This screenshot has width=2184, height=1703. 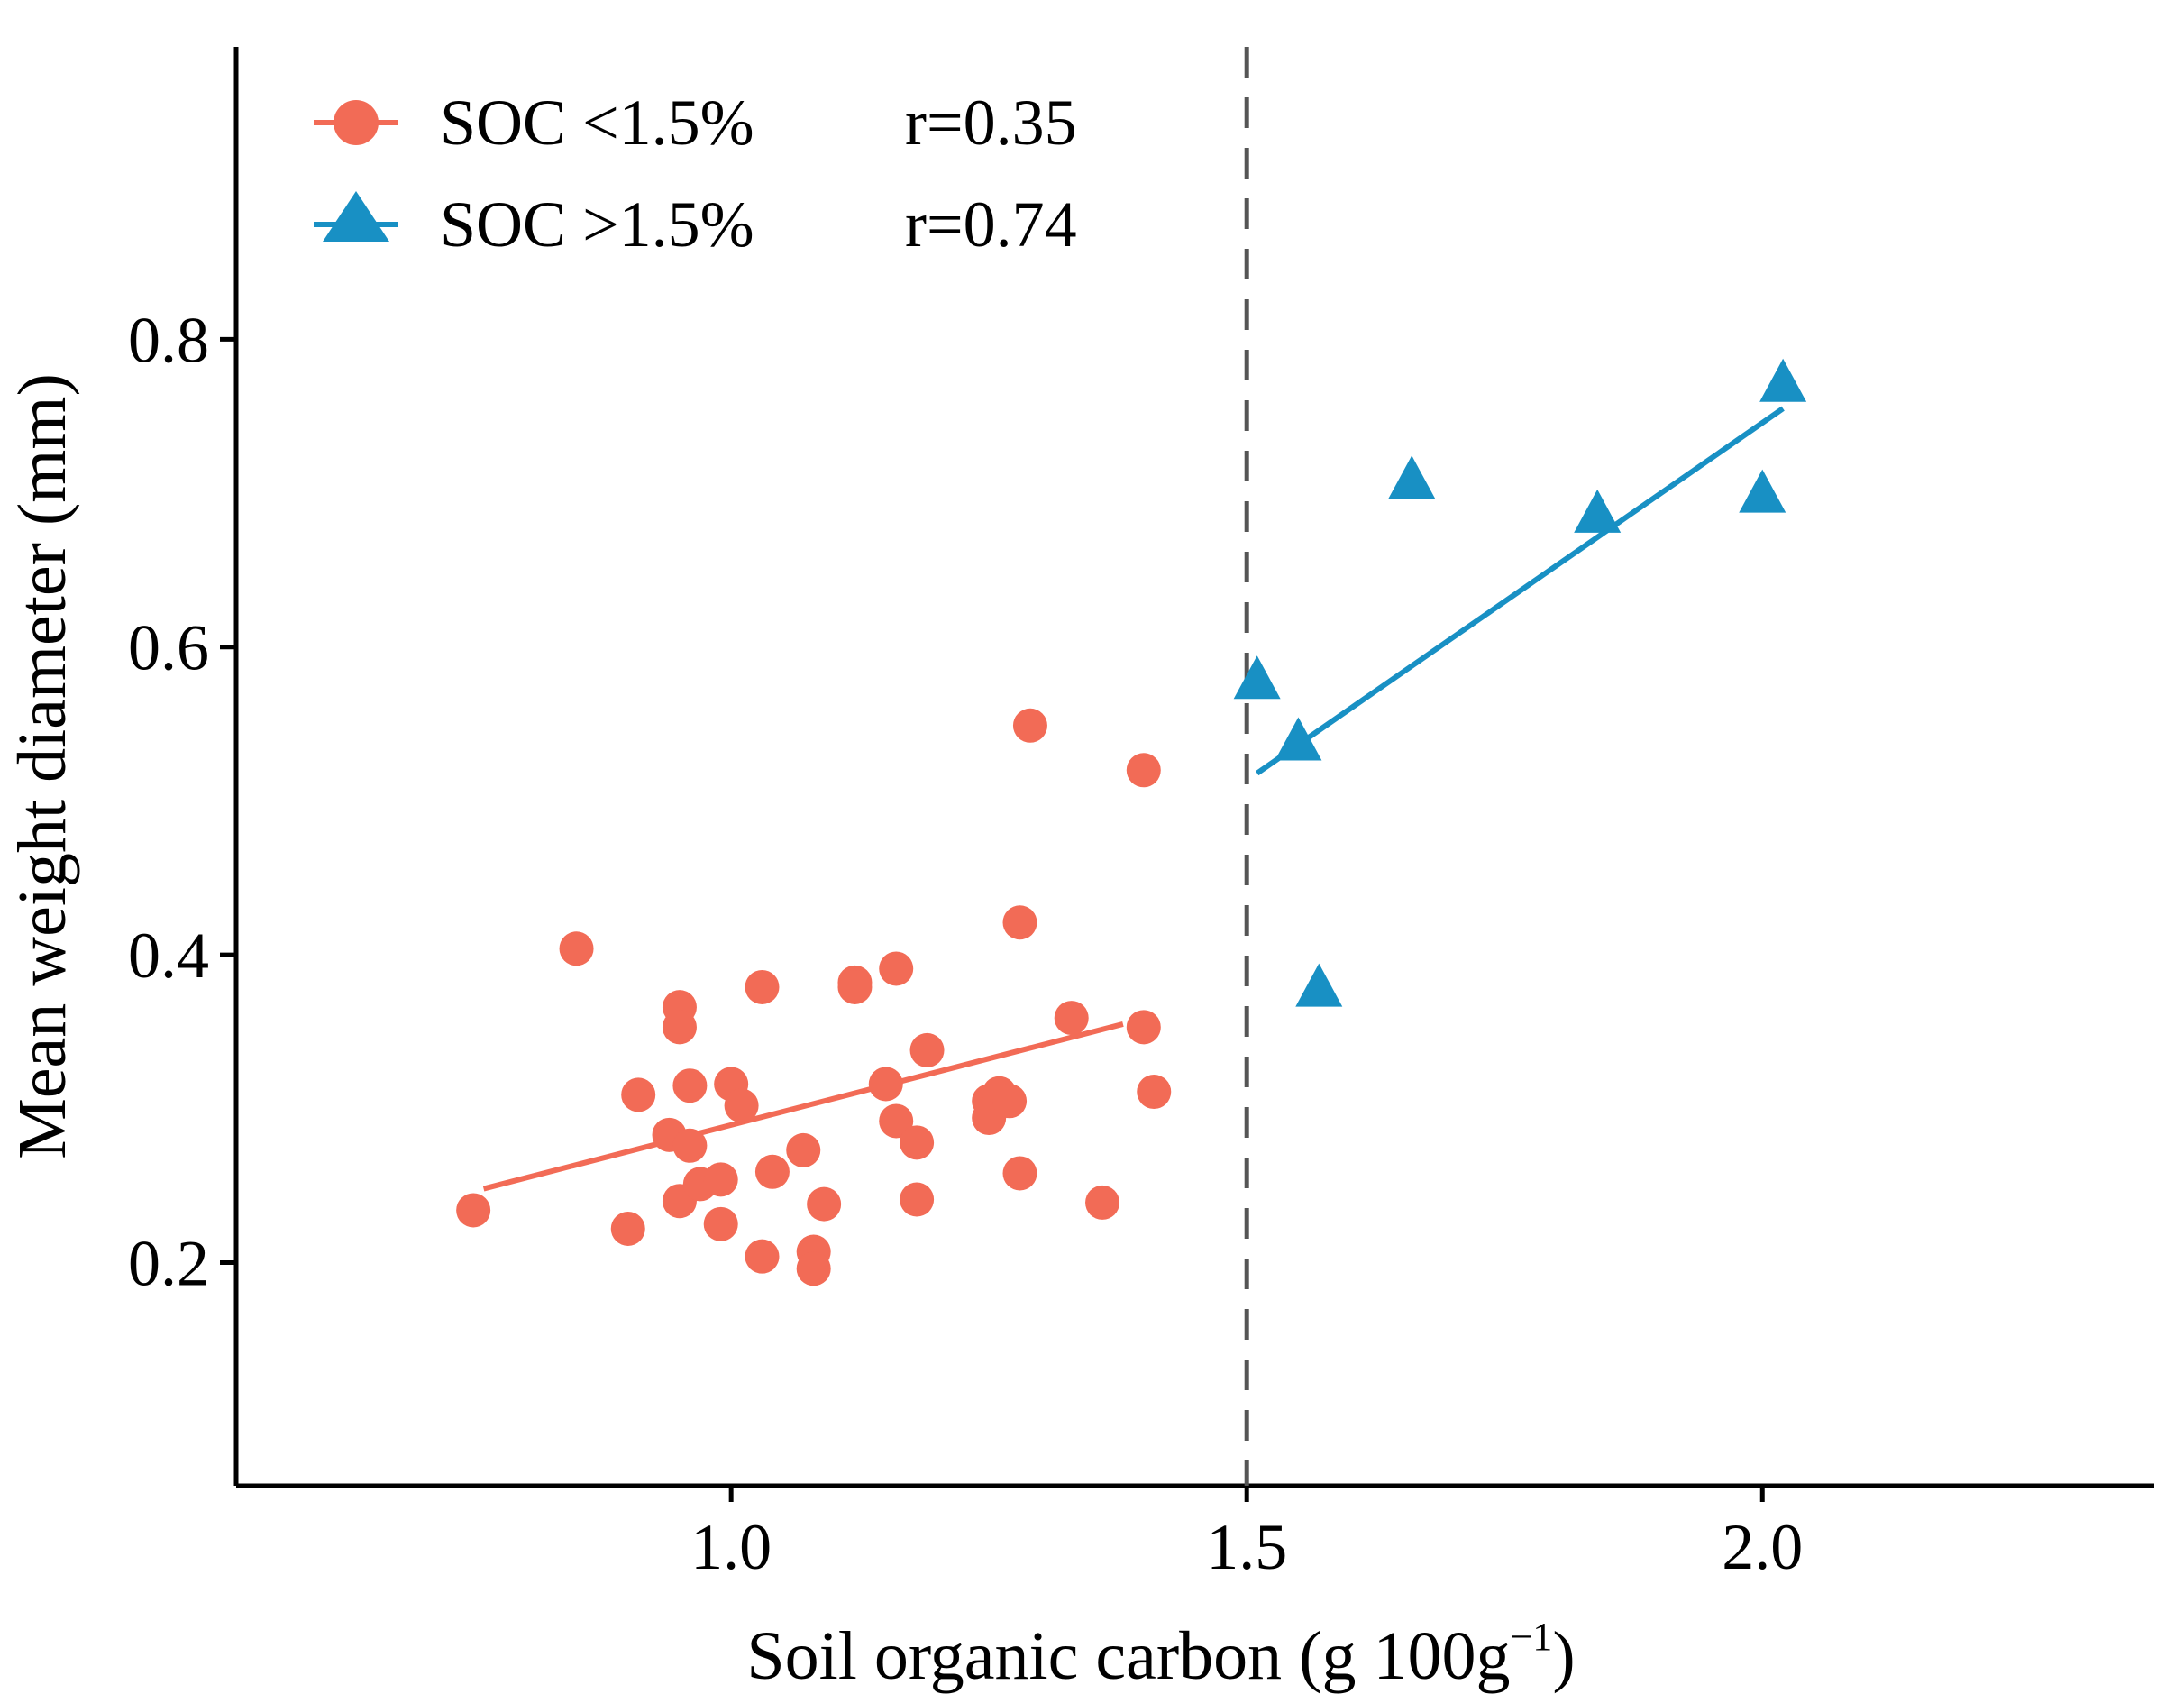 I want to click on legend-entry-low-soc: SOC <1.5% r=0.35, so click(x=695, y=123).